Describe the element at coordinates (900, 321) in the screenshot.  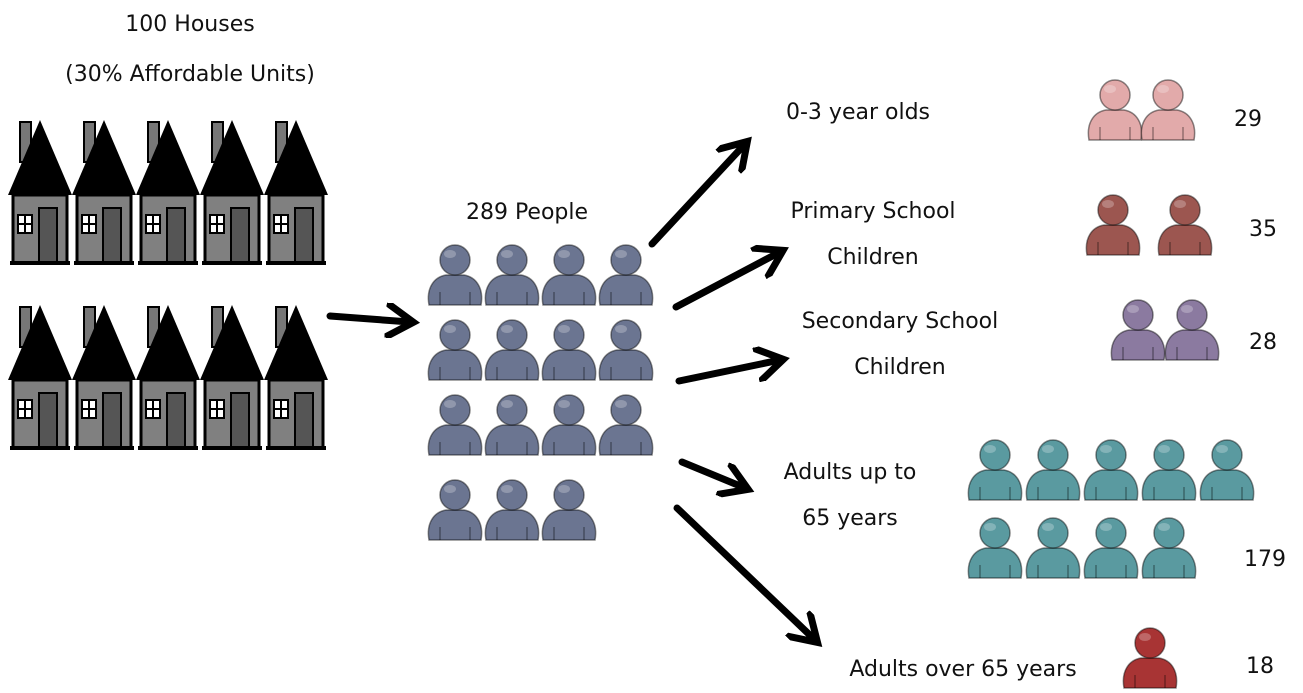
I see `group-label: Secondary School` at that location.